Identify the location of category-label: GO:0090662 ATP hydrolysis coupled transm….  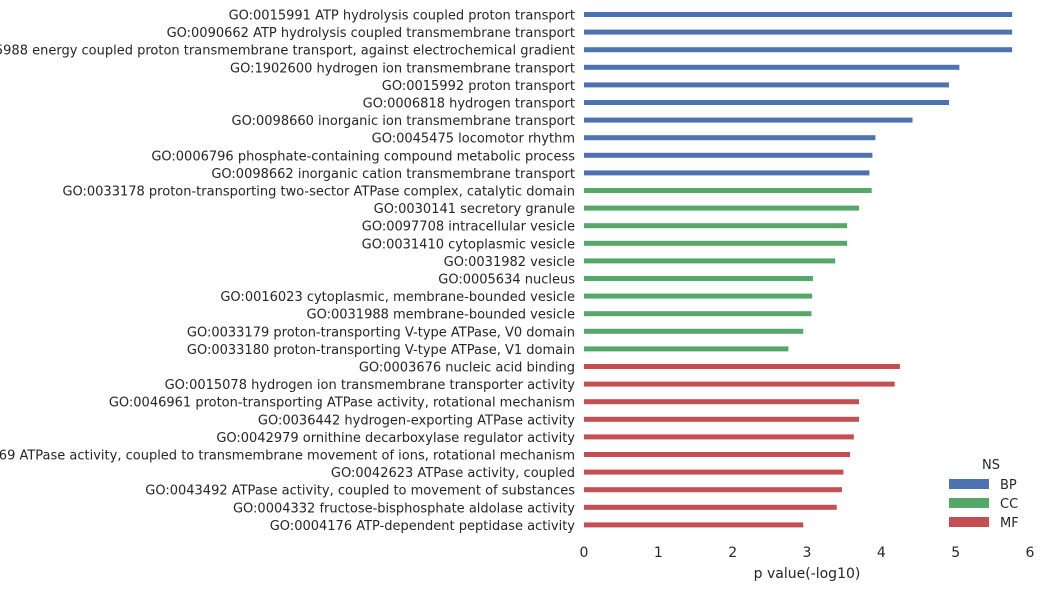
(371, 33).